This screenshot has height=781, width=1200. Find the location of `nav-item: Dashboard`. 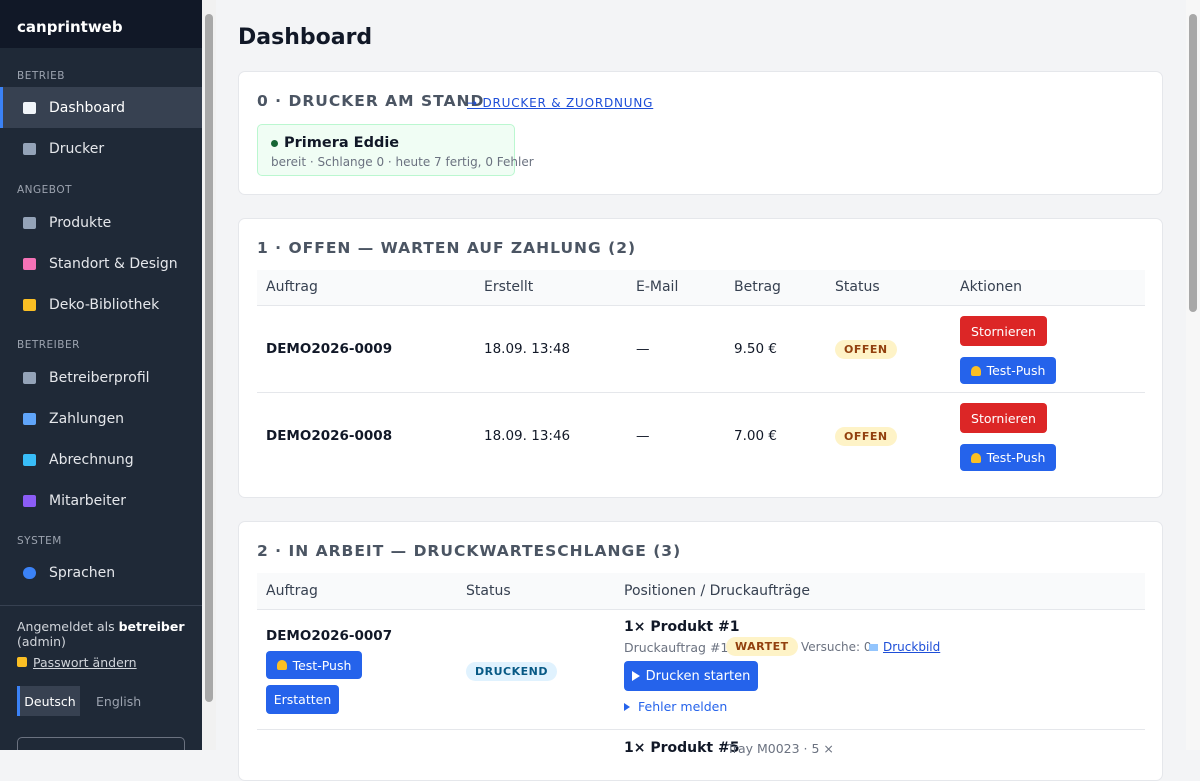

nav-item: Dashboard is located at coordinates (101, 107).